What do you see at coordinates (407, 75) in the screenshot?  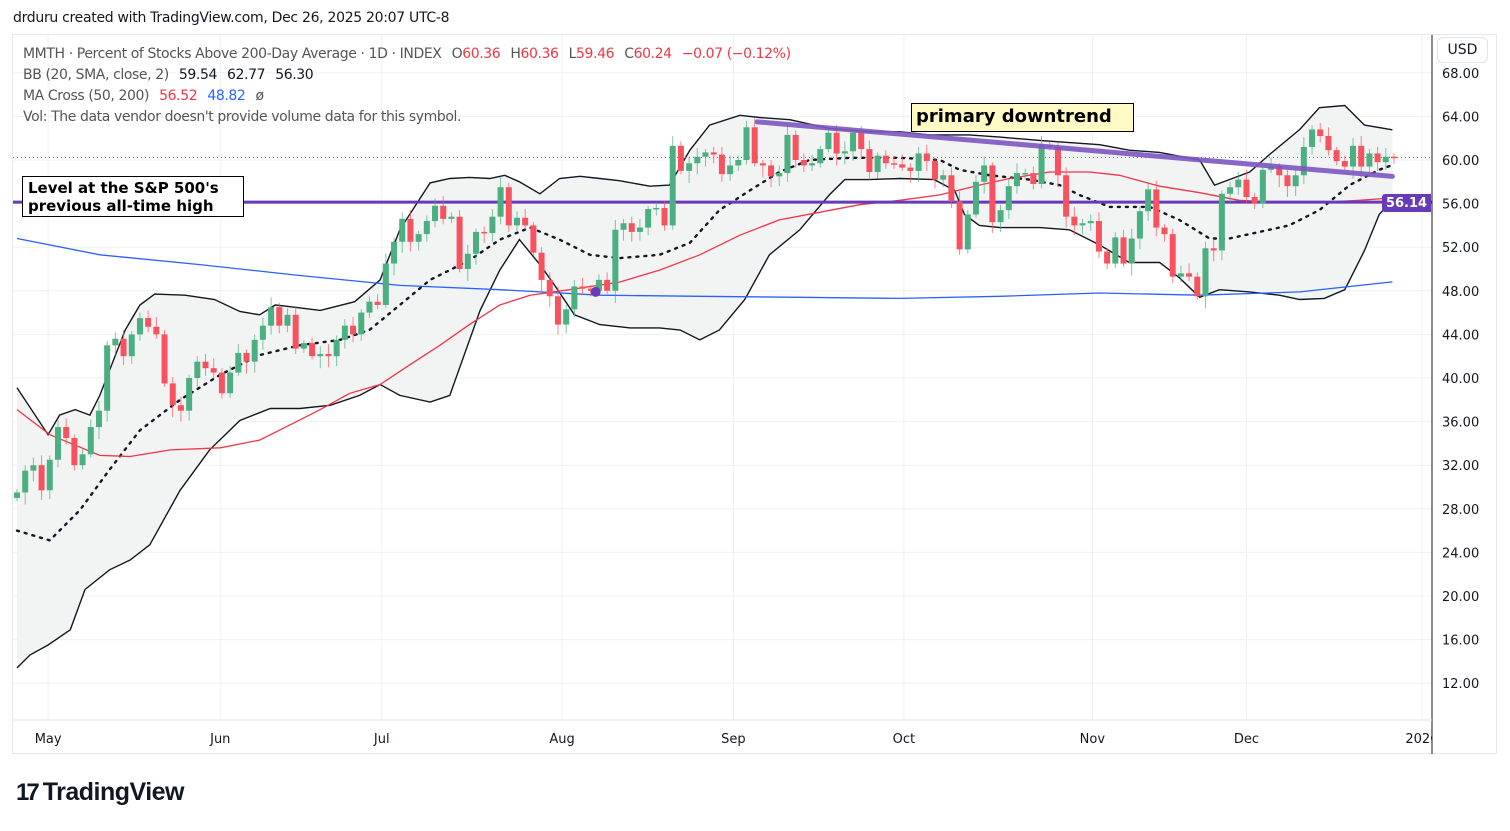 I see `legend-bb-row: BB (20, SMA, close, 2) 59.54 62.77 56.30` at bounding box center [407, 75].